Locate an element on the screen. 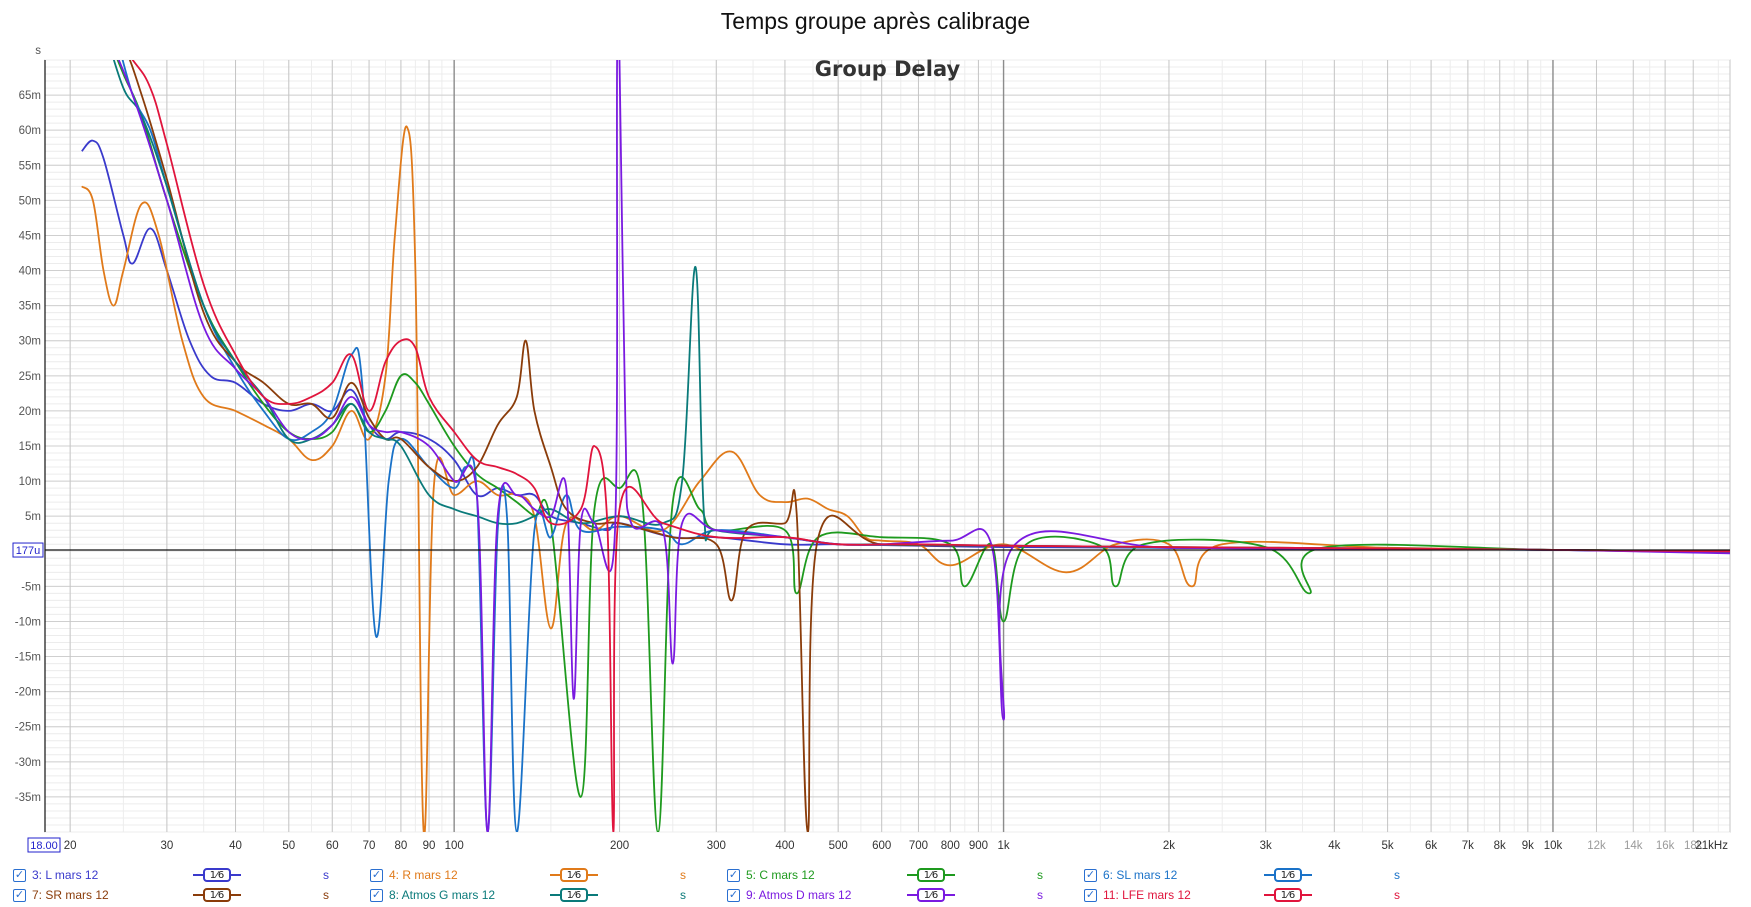 The width and height of the screenshot is (1751, 907). y-tick-label: 65m is located at coordinates (30, 96).